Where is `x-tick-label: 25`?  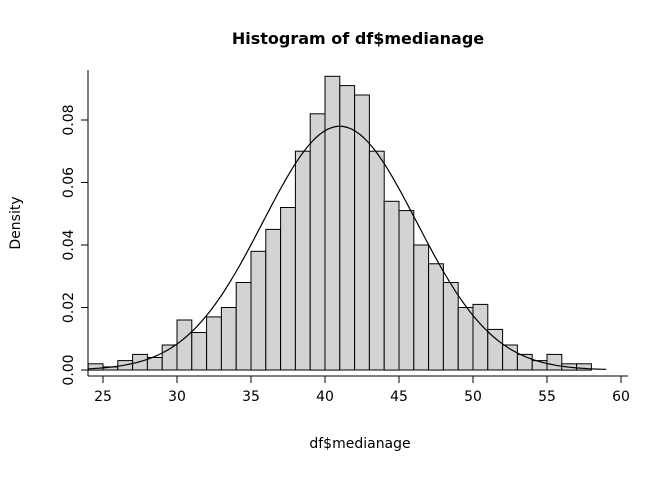
x-tick-label: 25 is located at coordinates (103, 397).